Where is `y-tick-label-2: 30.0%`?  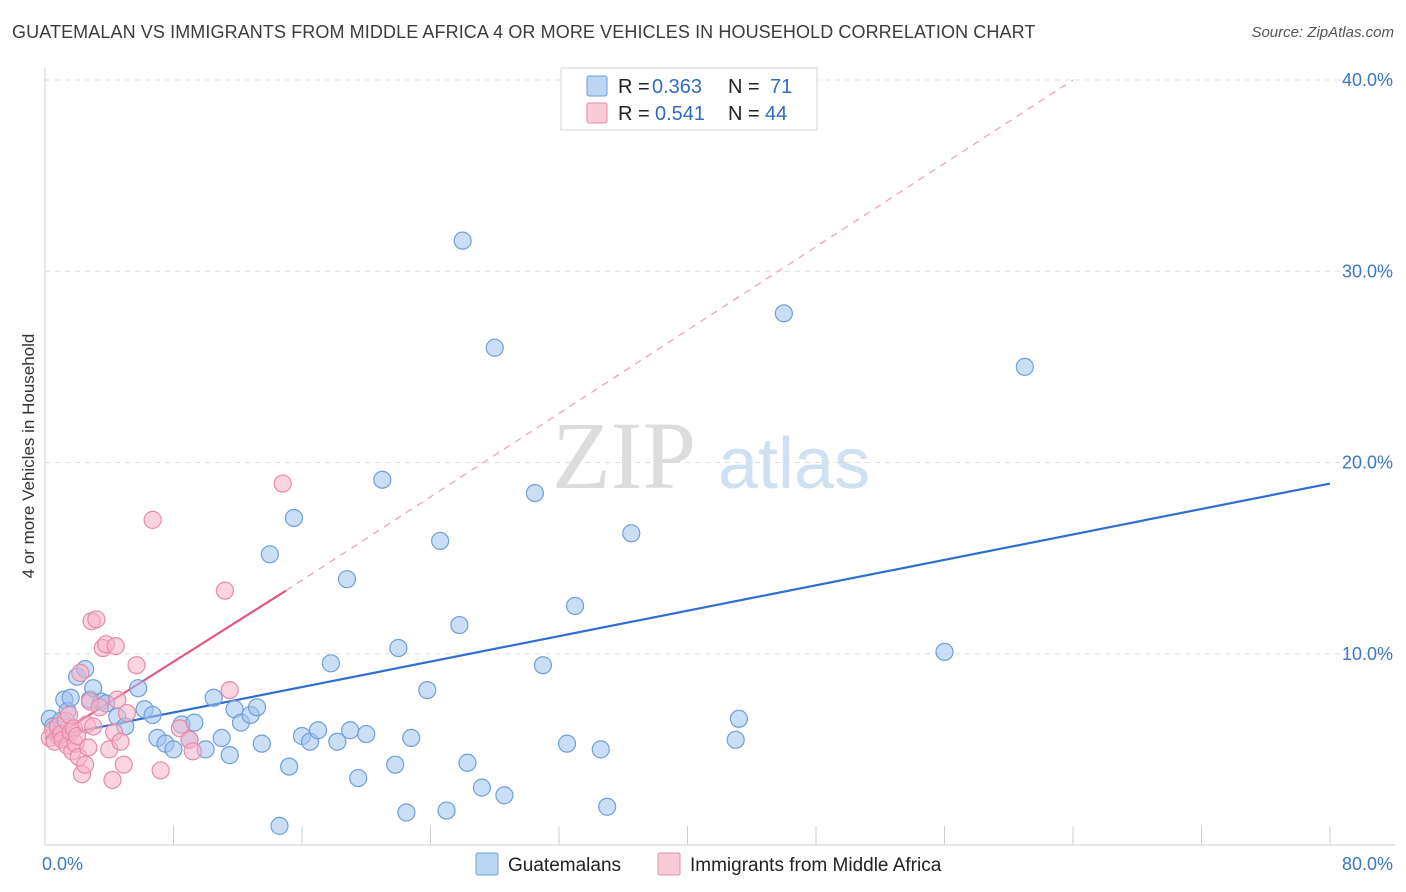
y-tick-label-2: 30.0% is located at coordinates (1367, 271).